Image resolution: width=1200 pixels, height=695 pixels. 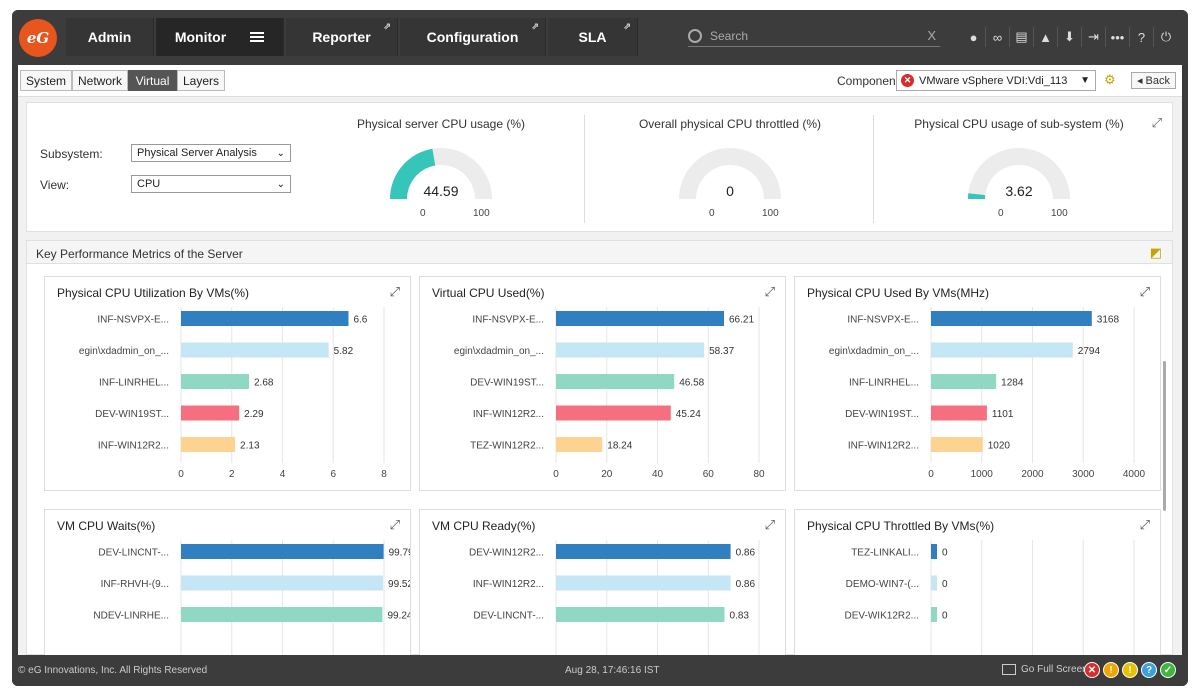 I want to click on subtab-virtual: Virtual, so click(x=152, y=80).